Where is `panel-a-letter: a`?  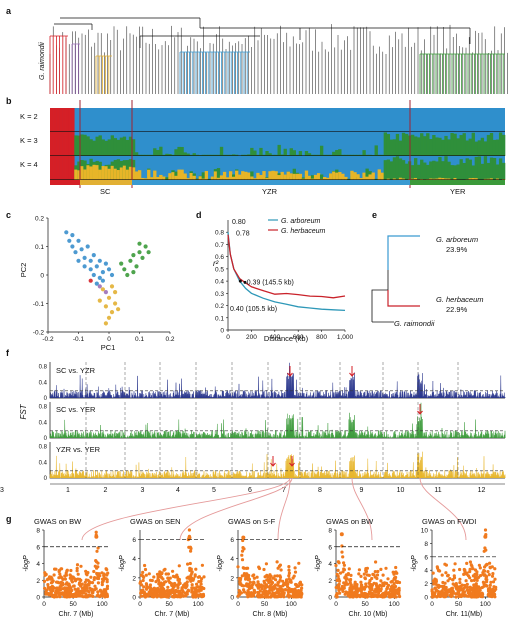 panel-a-letter: a is located at coordinates (9, 11).